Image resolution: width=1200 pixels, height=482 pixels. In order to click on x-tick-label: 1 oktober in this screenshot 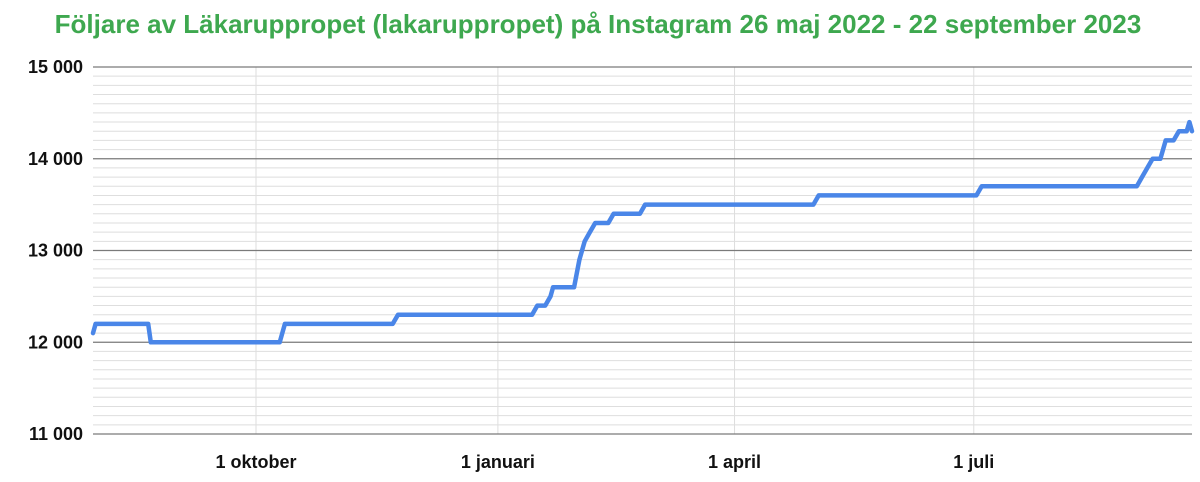, I will do `click(255, 462)`.